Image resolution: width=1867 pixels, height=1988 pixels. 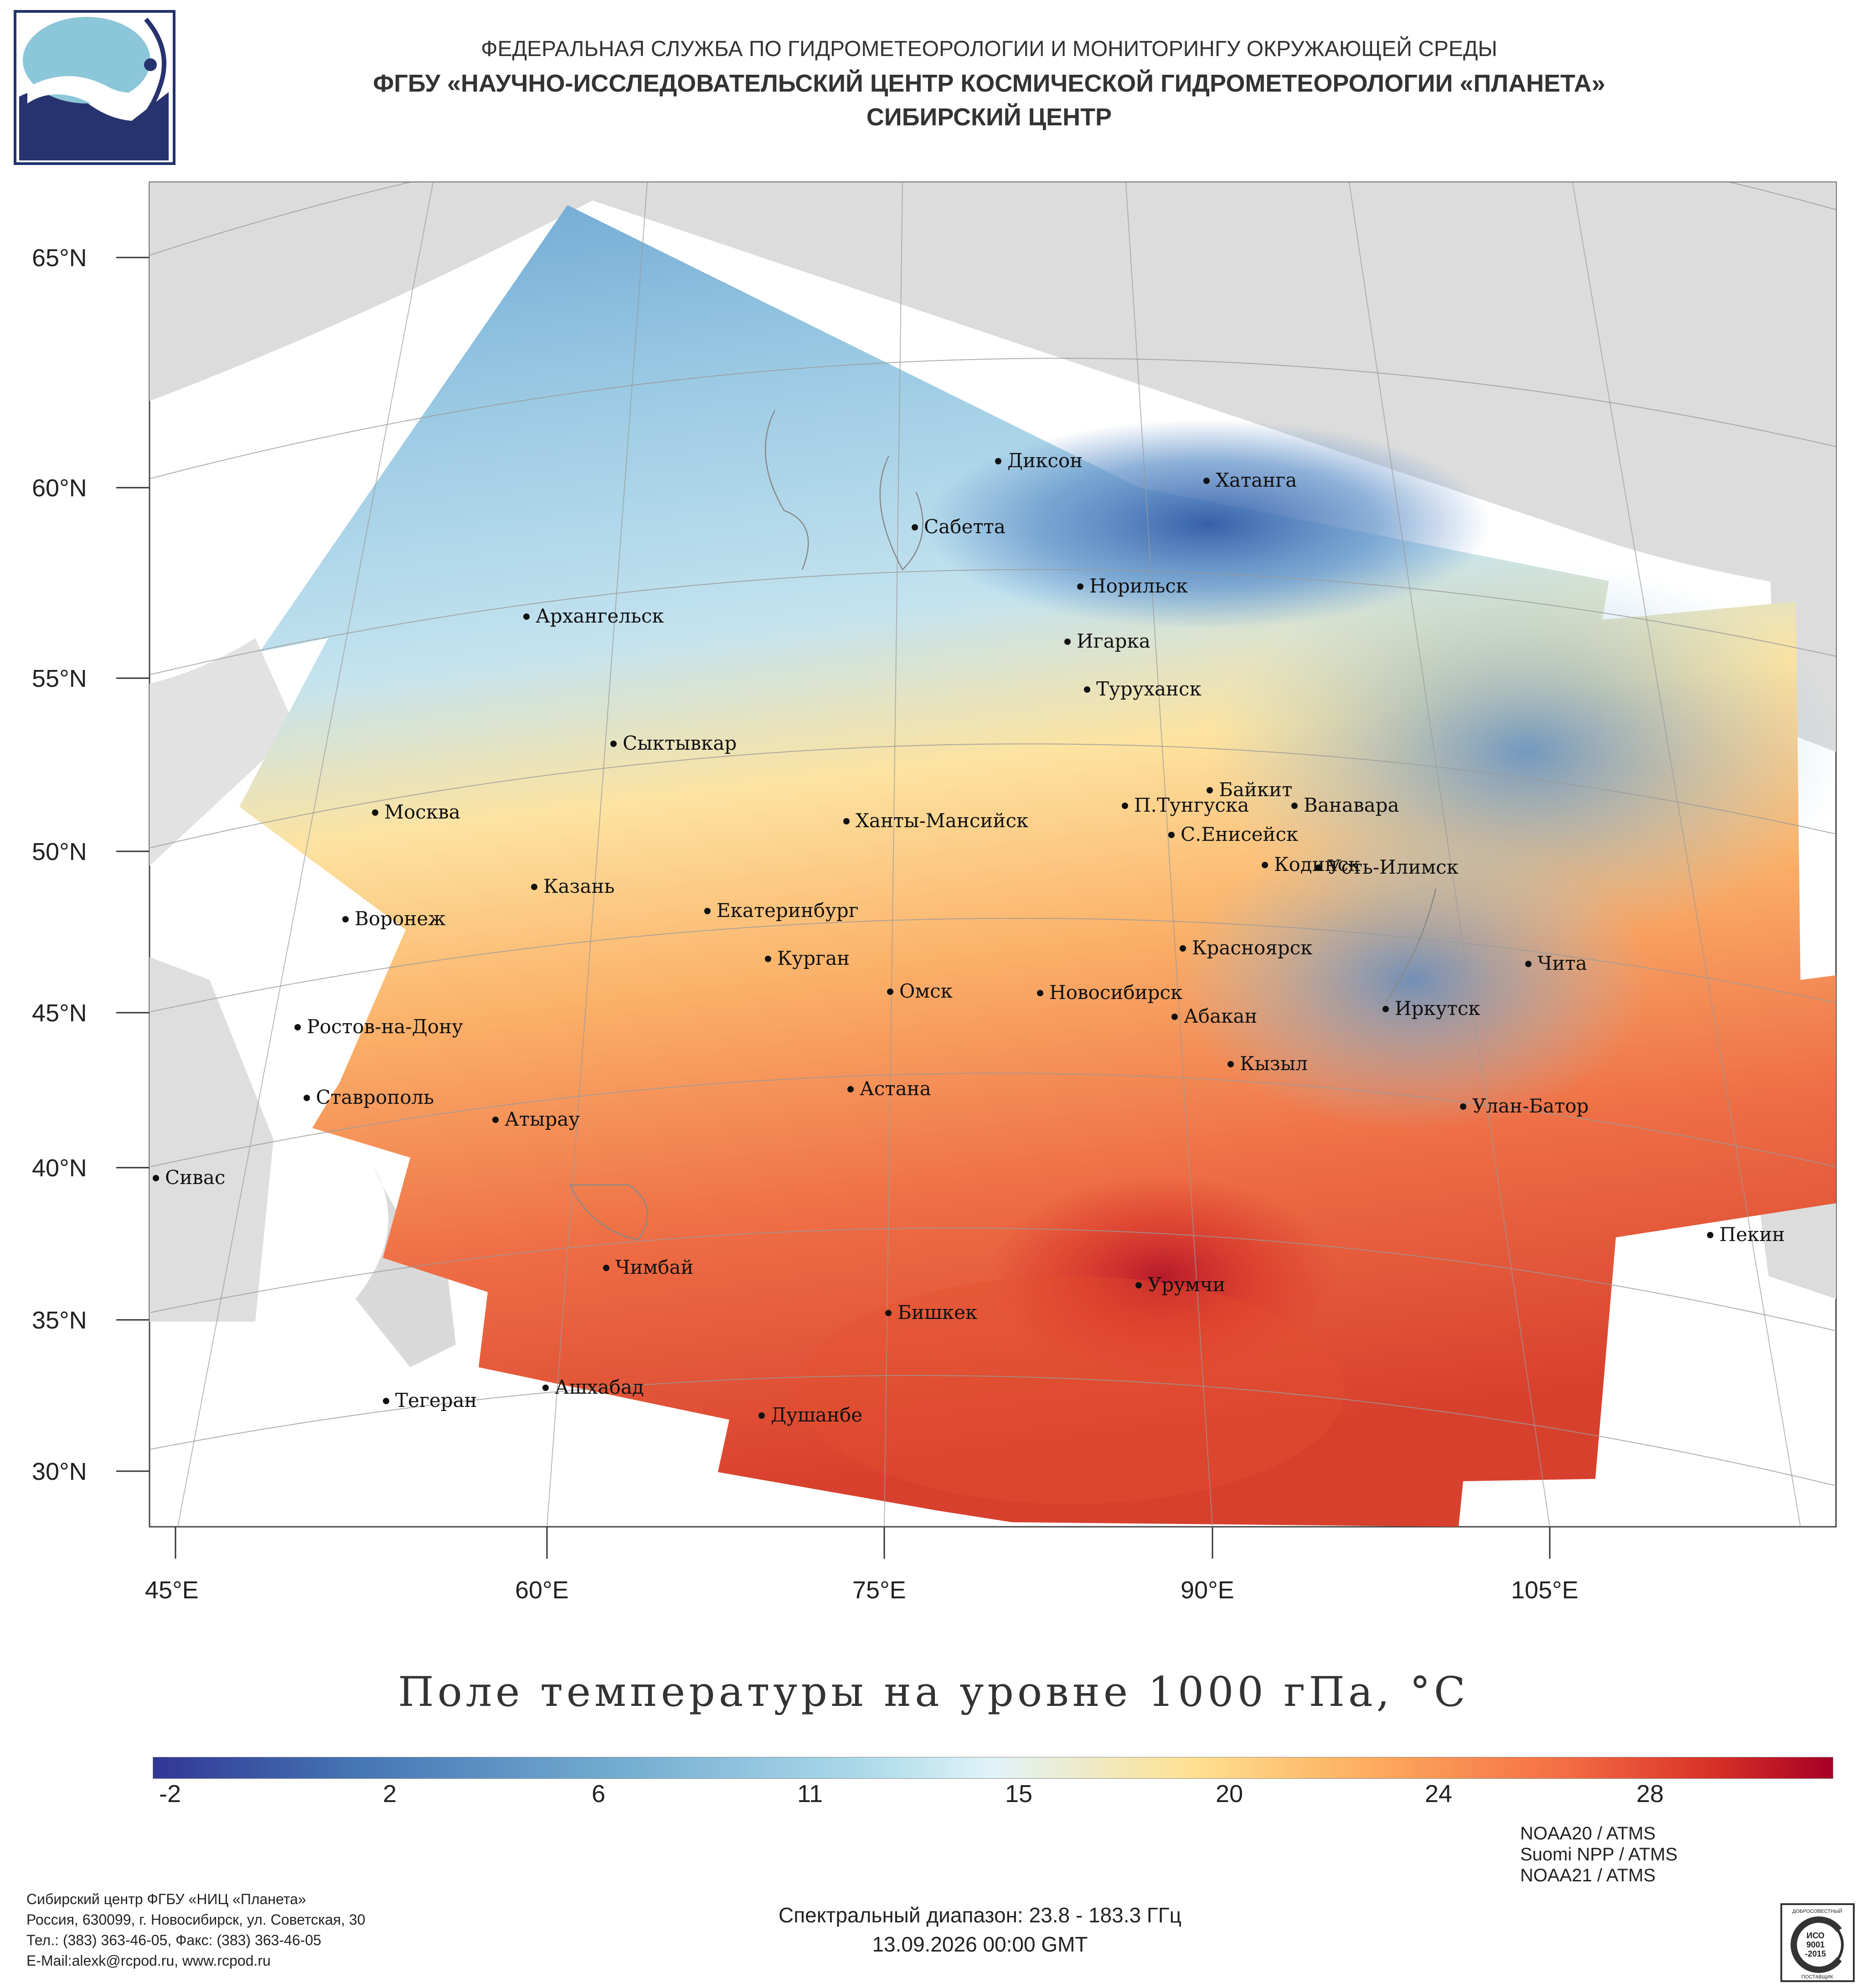 What do you see at coordinates (942, 820) in the screenshot?
I see `city-label: Ханты-Мансийск` at bounding box center [942, 820].